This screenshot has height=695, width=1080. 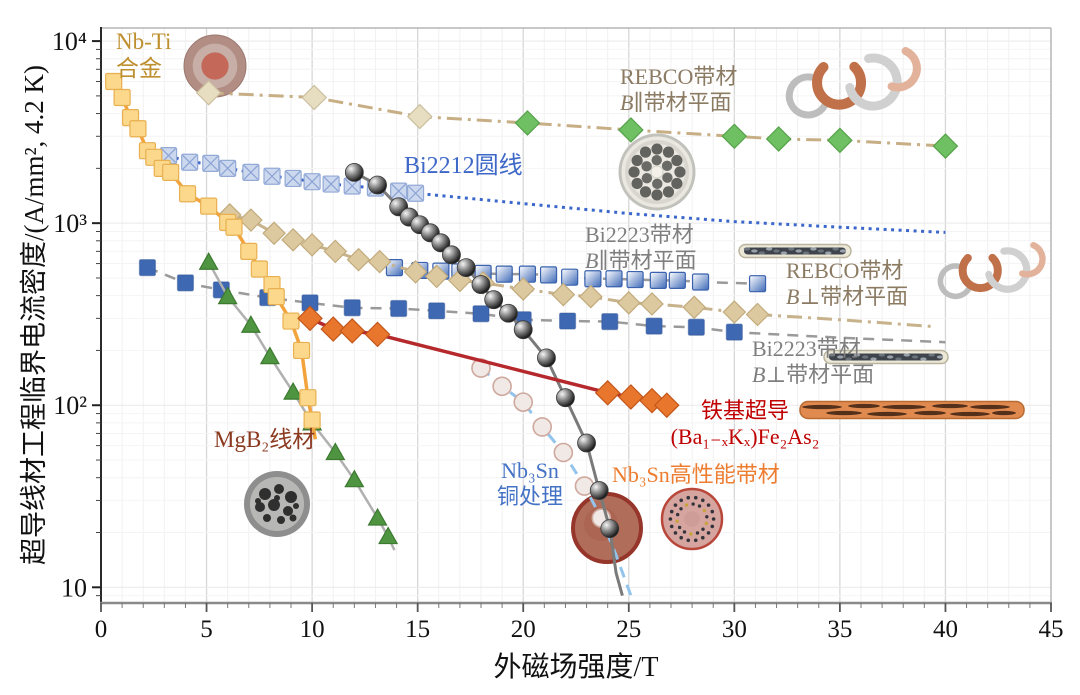 I want to click on y-tick-label: 10², so click(x=70, y=405).